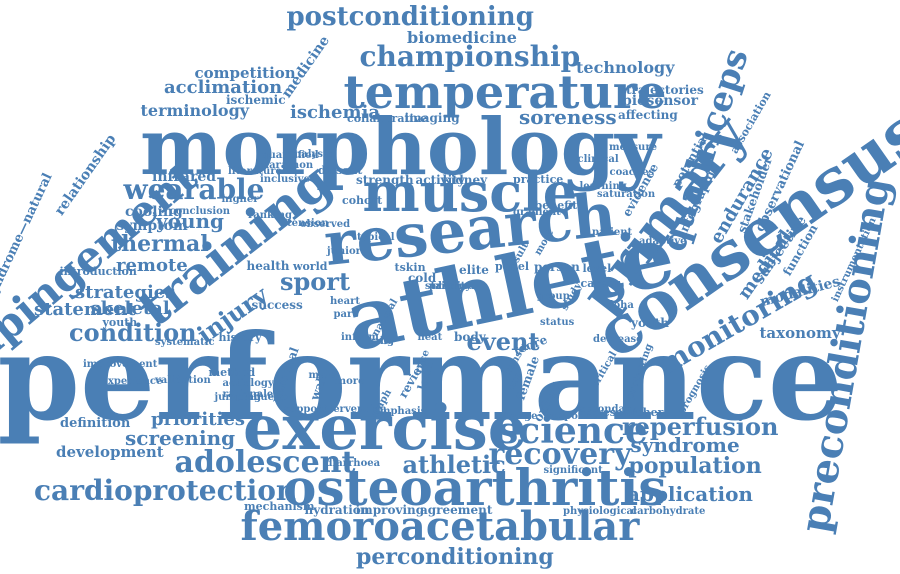 This screenshot has height=574, width=900. I want to click on word-cabg: cabg, so click(381, 341).